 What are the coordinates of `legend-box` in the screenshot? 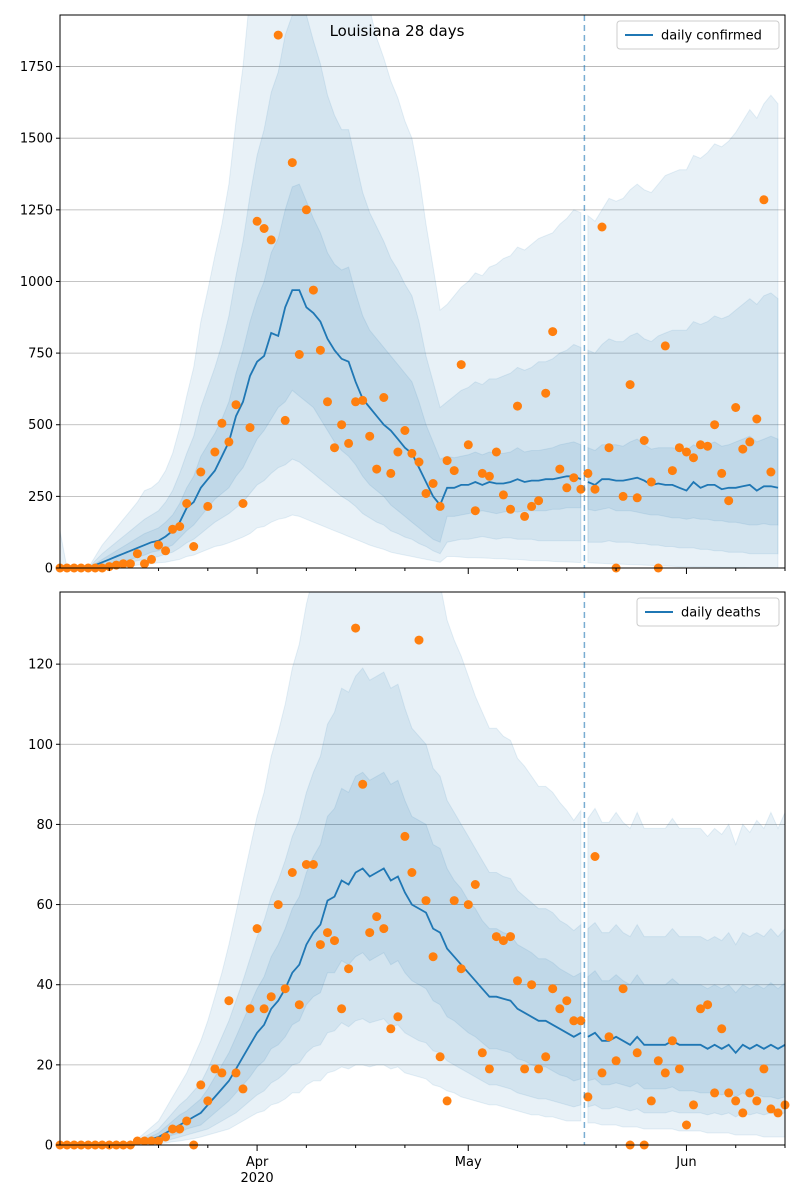 It's located at (708, 612).